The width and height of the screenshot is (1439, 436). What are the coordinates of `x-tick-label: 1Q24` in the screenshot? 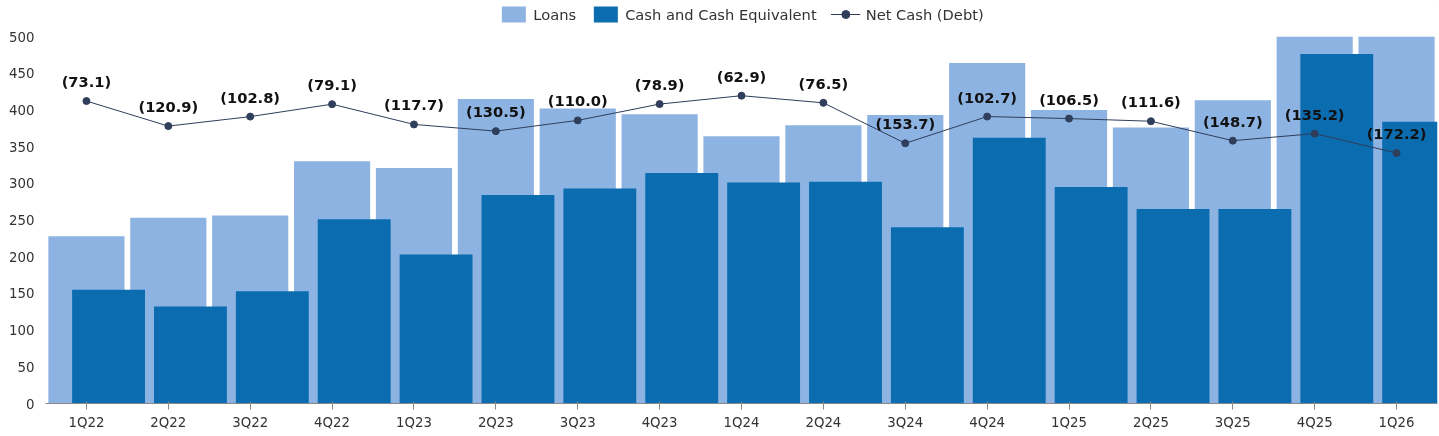 It's located at (741, 422).